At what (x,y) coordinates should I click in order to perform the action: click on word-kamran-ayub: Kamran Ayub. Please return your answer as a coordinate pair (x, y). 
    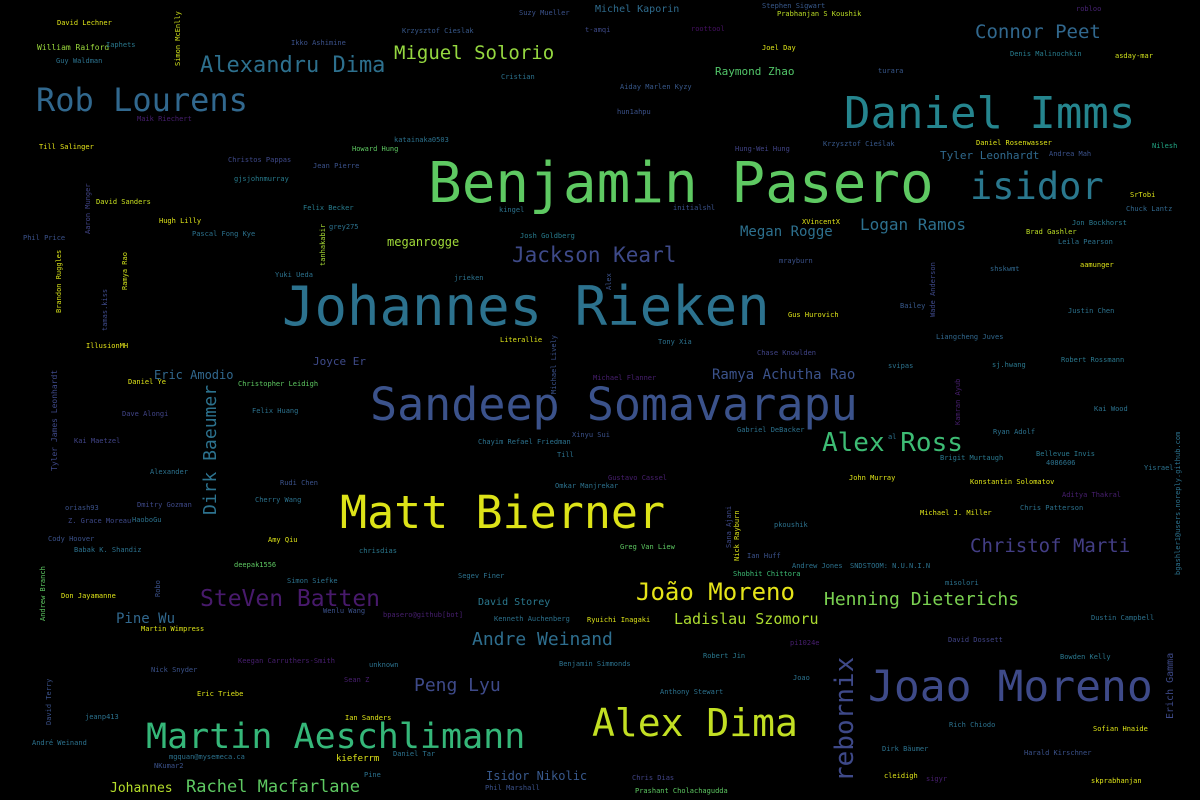
    Looking at the image, I should click on (958, 401).